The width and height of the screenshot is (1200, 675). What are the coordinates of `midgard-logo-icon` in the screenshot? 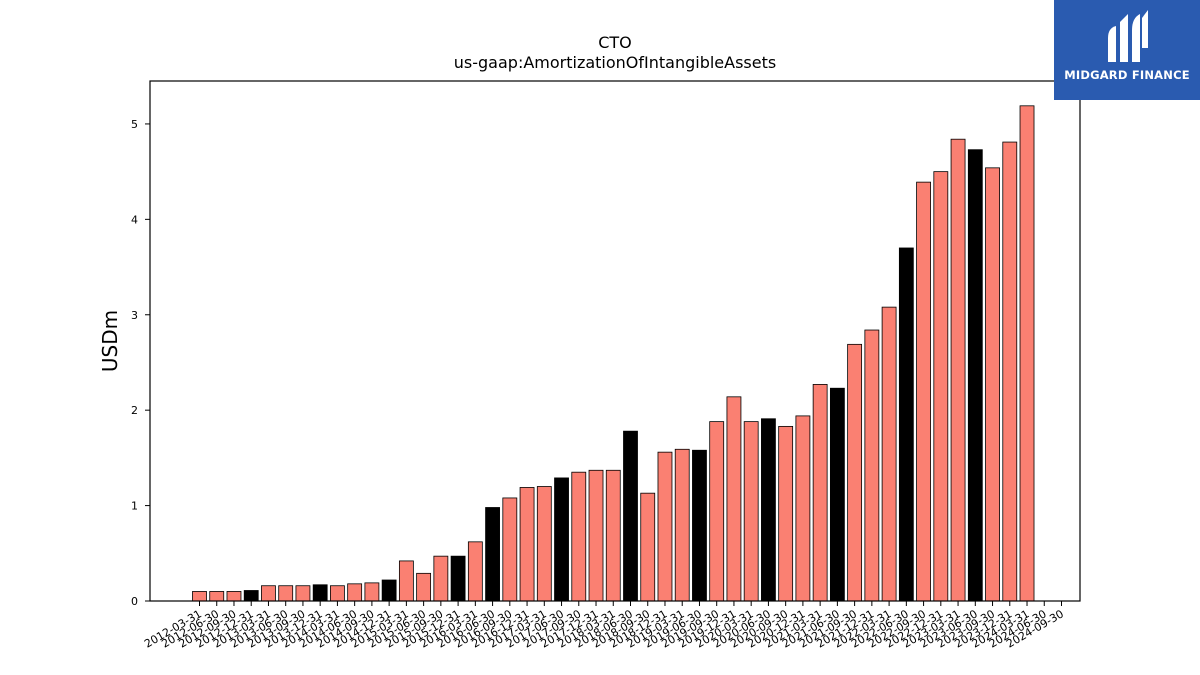 It's located at (1128, 36).